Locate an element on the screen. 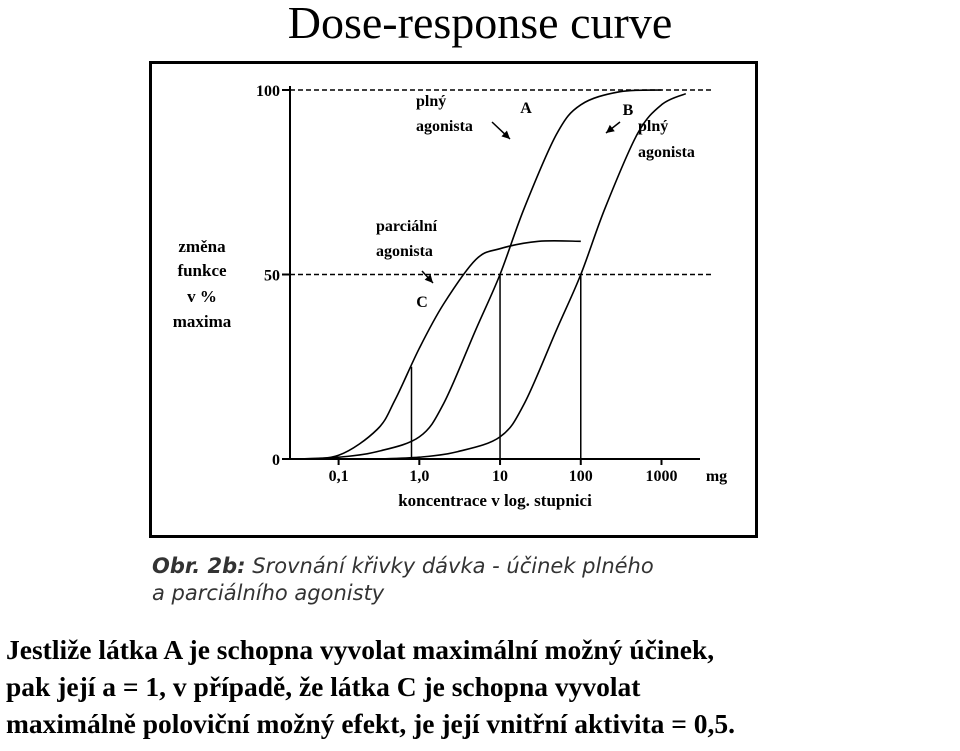 This screenshot has height=751, width=960. y-tick-label: 50 is located at coordinates (272, 276).